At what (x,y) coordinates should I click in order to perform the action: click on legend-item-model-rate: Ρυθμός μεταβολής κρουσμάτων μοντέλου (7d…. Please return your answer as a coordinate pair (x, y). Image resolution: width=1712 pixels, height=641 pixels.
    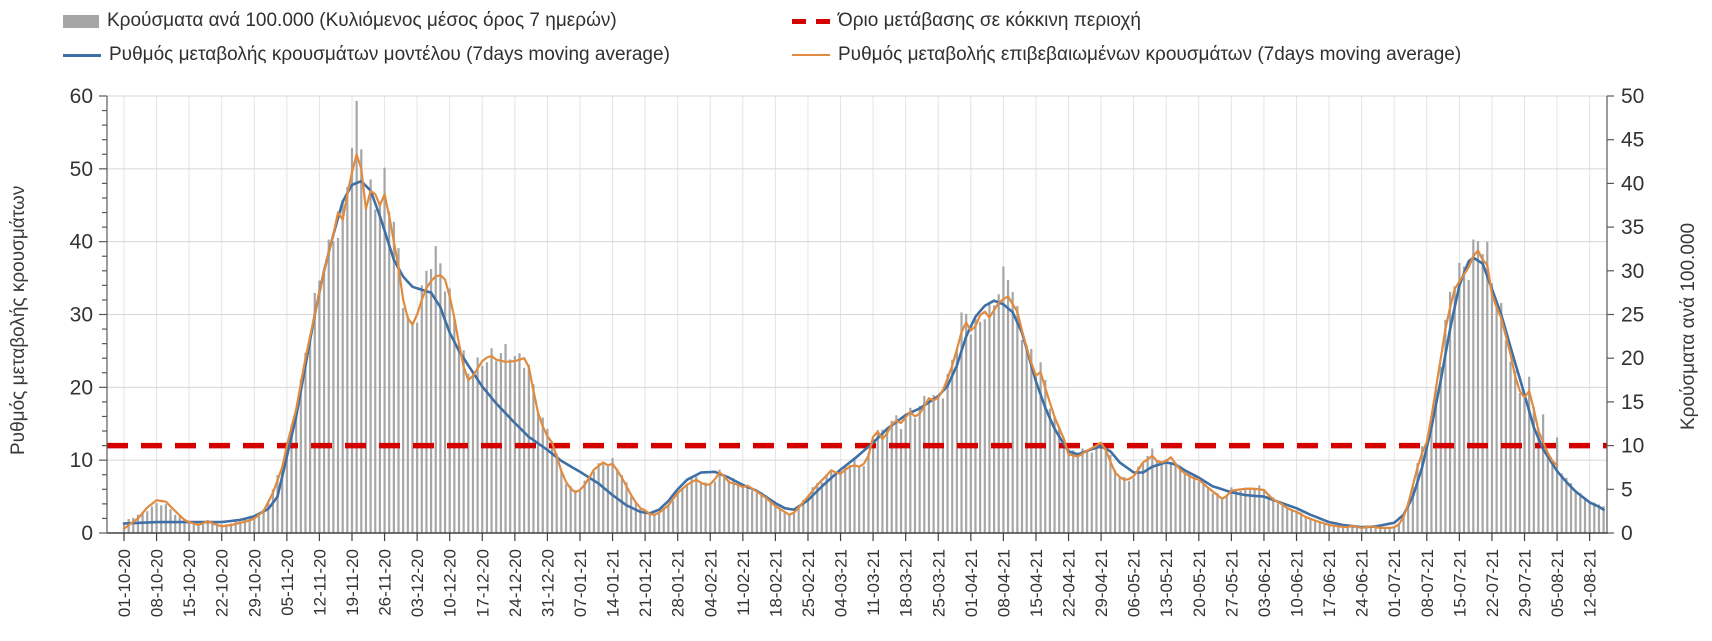
    Looking at the image, I should click on (366, 55).